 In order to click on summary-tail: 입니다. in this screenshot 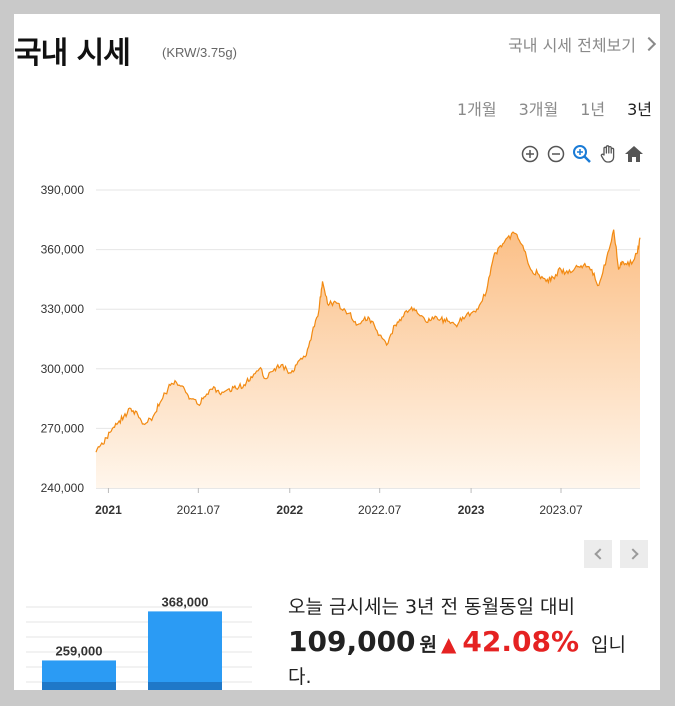, I will do `click(457, 661)`.